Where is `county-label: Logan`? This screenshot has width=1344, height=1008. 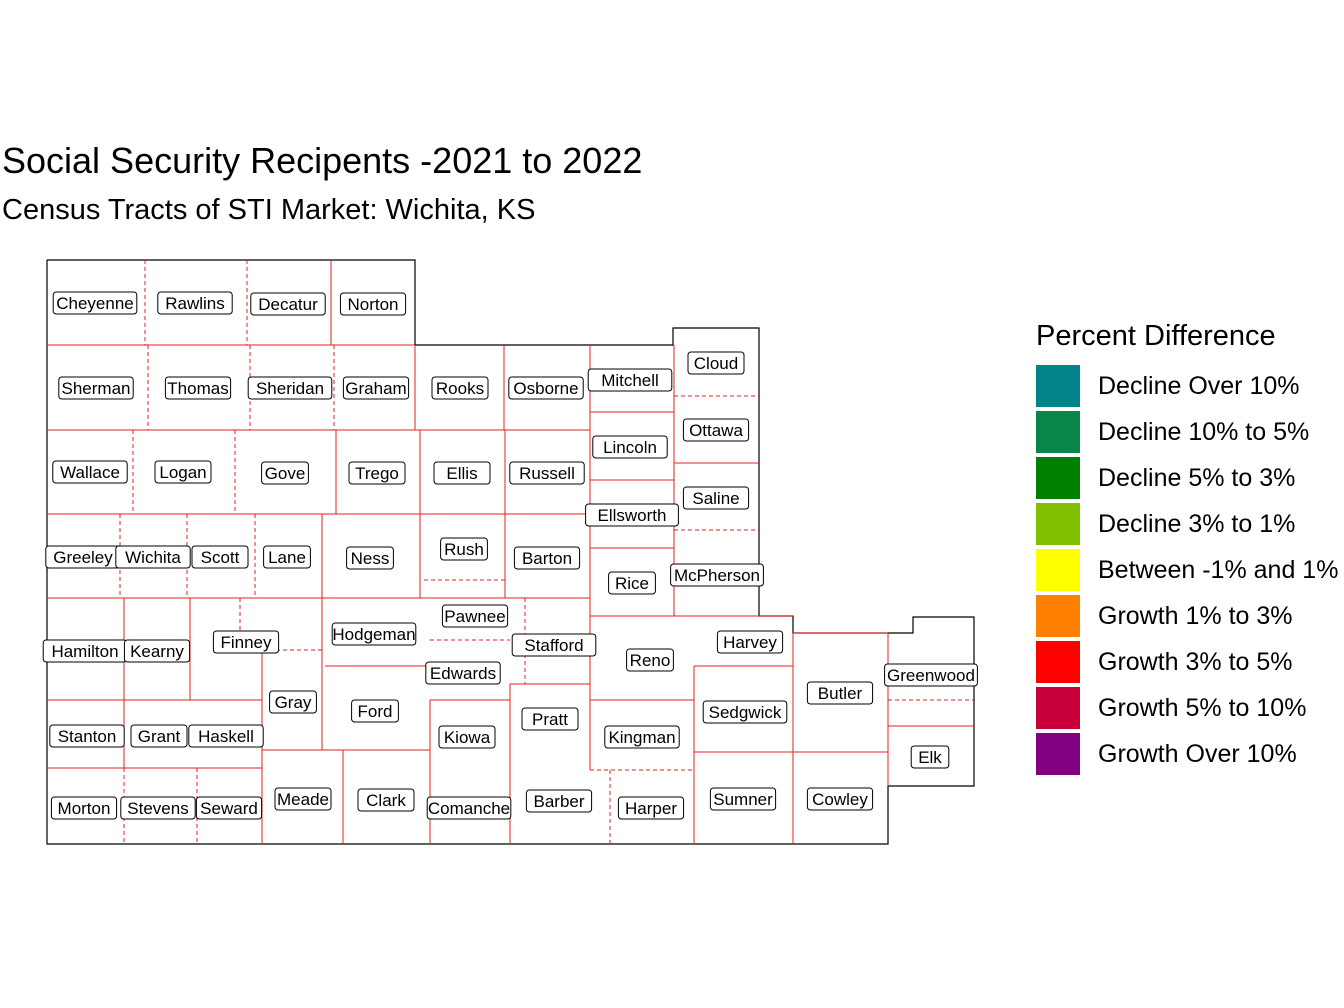 county-label: Logan is located at coordinates (183, 472).